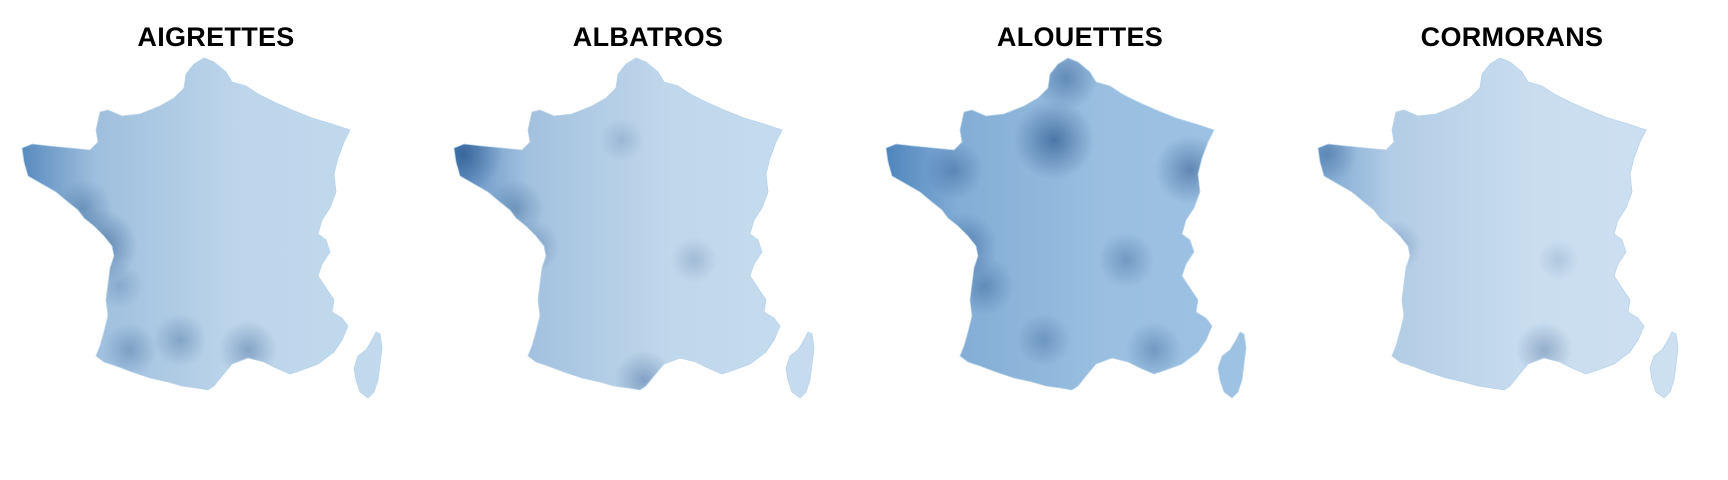 This screenshot has height=480, width=1728. Describe the element at coordinates (1190, 170) in the screenshot. I see `hotspot-strasbourg` at that location.